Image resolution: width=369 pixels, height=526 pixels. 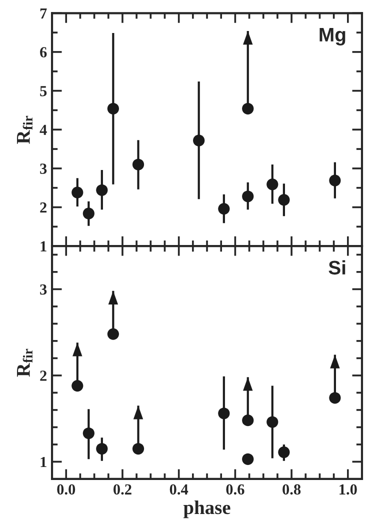 What do you see at coordinates (43, 13) in the screenshot?
I see `y-tick-label: 7` at bounding box center [43, 13].